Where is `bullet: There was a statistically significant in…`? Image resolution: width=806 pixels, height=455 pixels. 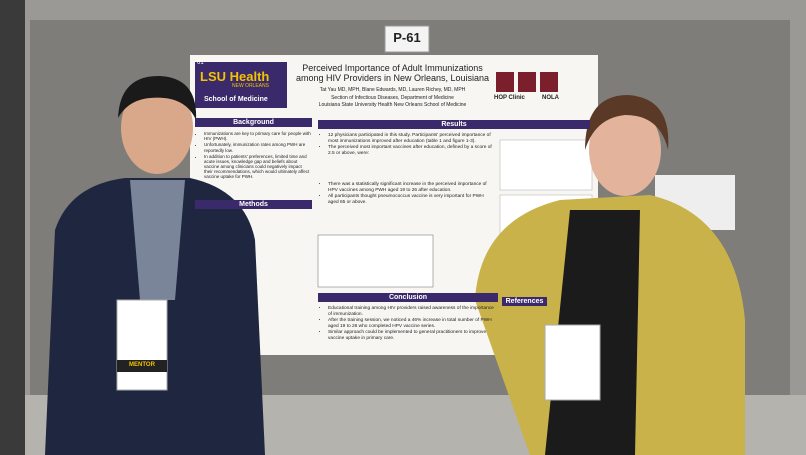
bullet: There was a statistically significant in… is located at coordinates (411, 187).